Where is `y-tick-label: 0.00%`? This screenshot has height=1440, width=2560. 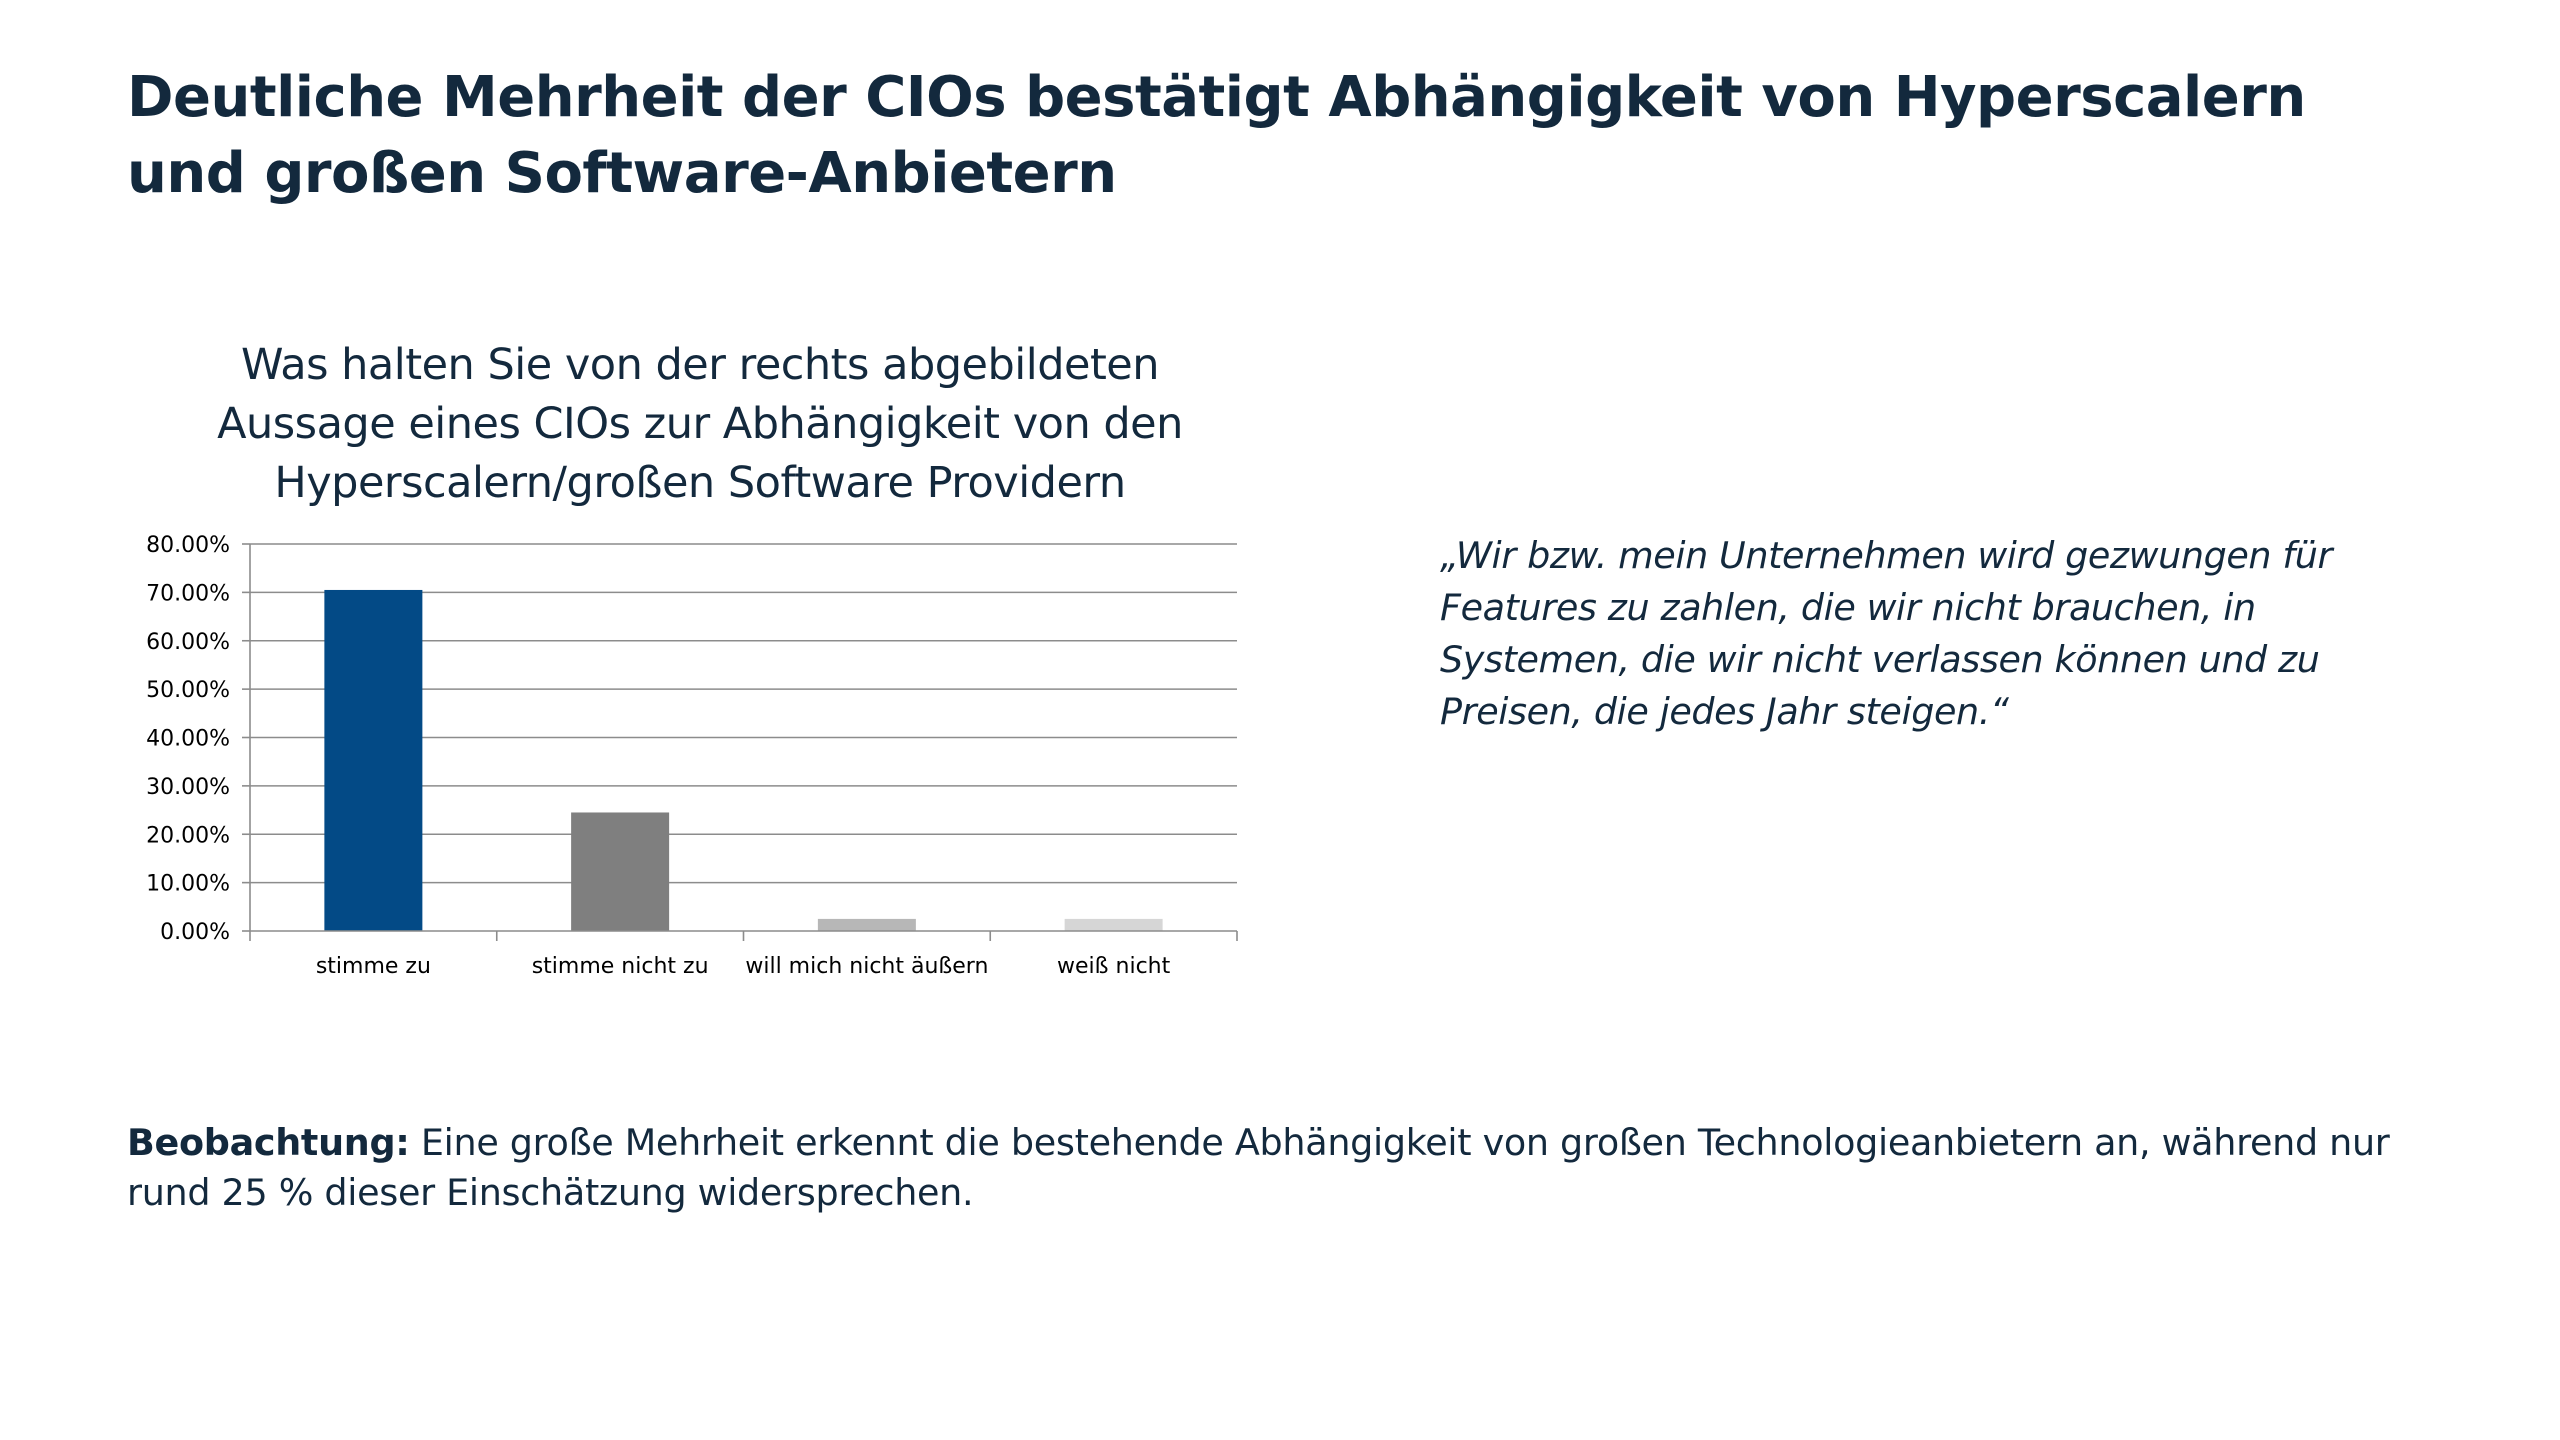 y-tick-label: 0.00% is located at coordinates (195, 932).